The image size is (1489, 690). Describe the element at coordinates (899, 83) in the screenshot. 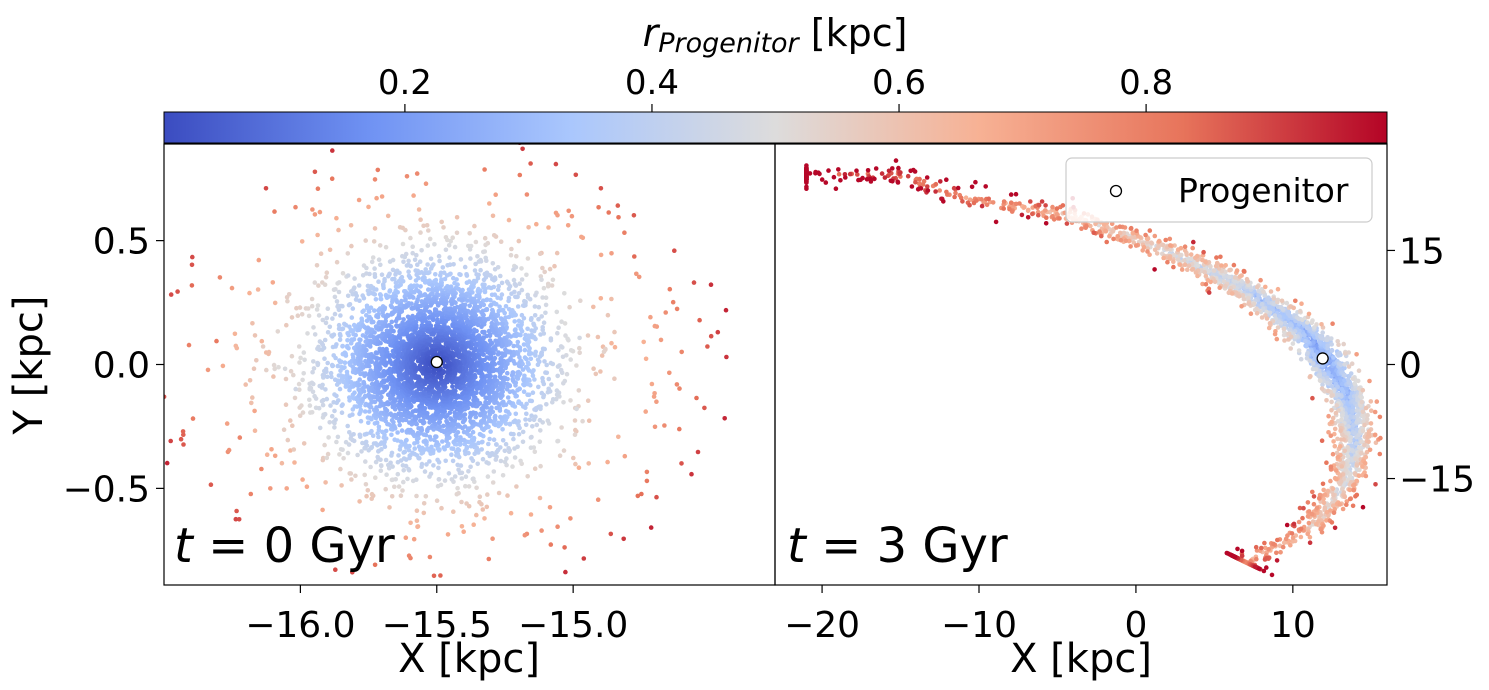

I see `colorbar-tick-label: 0.6` at that location.